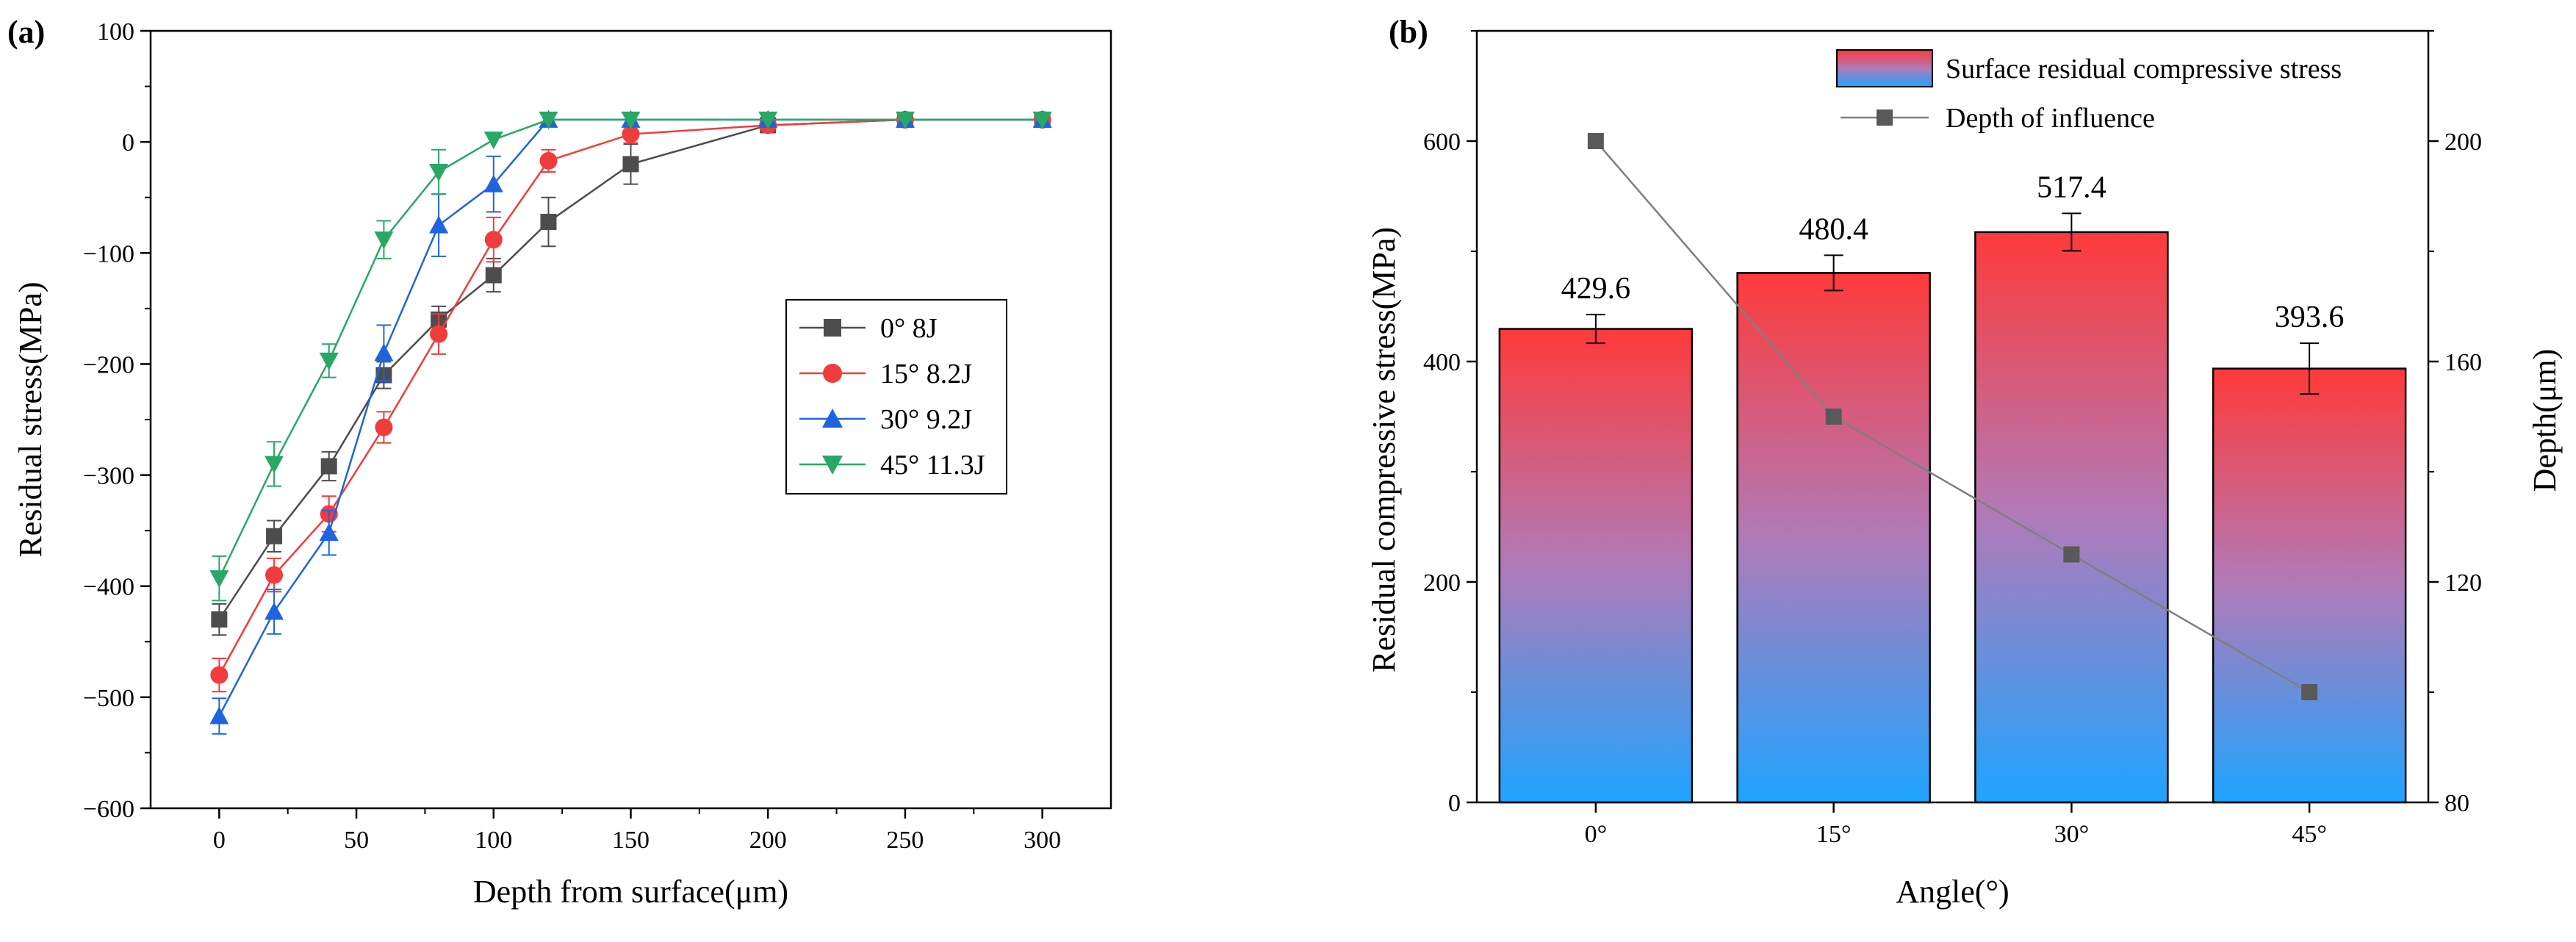 The height and width of the screenshot is (942, 2576). What do you see at coordinates (2463, 362) in the screenshot?
I see `y2-tick-label: 160` at bounding box center [2463, 362].